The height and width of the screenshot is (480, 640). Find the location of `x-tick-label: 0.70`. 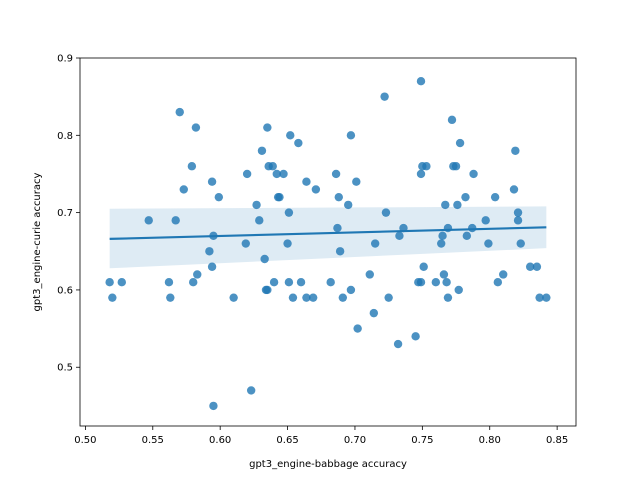

x-tick-label: 0.70 is located at coordinates (355, 440).